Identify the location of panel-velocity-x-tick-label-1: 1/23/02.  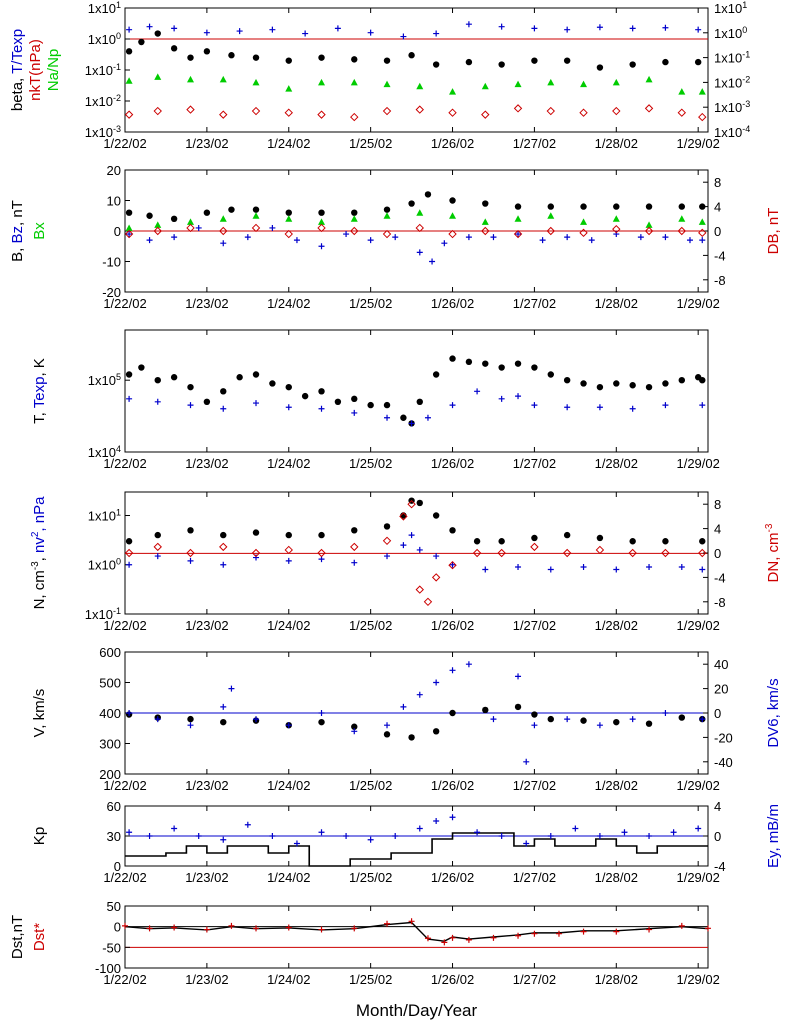
(206, 785).